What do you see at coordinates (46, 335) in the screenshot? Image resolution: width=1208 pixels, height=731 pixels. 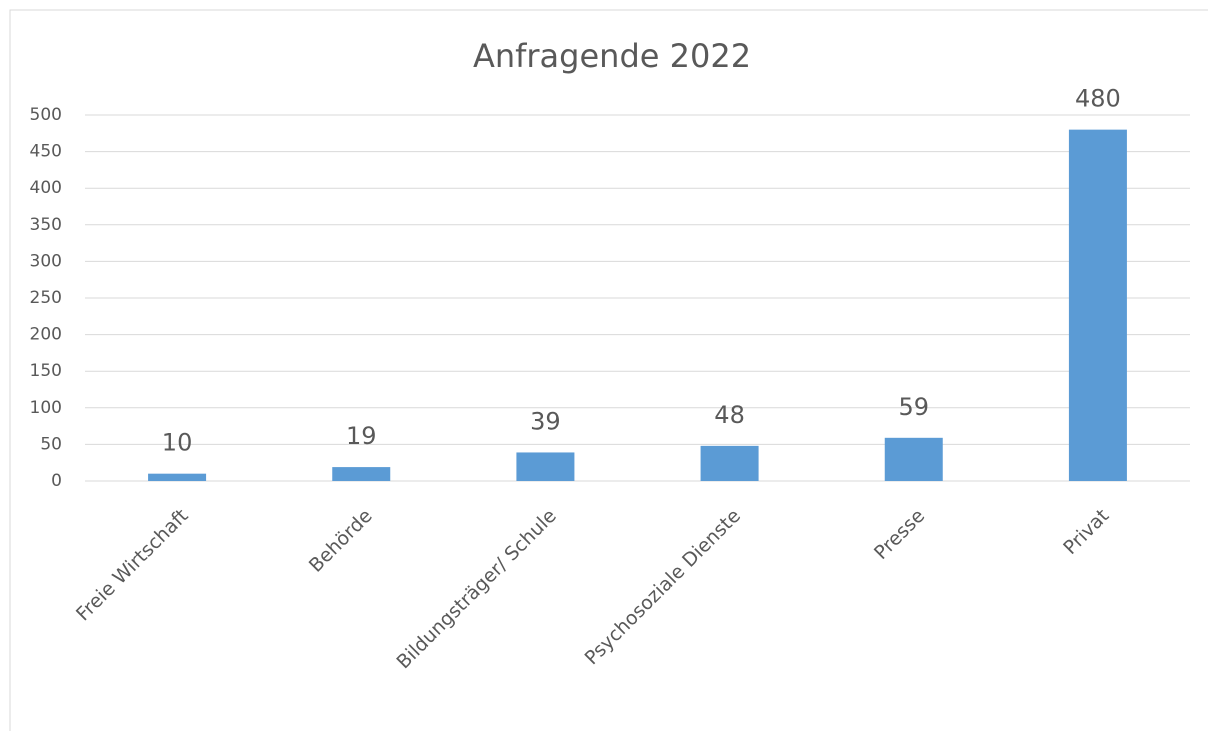 I see `y-tick-label: 200` at bounding box center [46, 335].